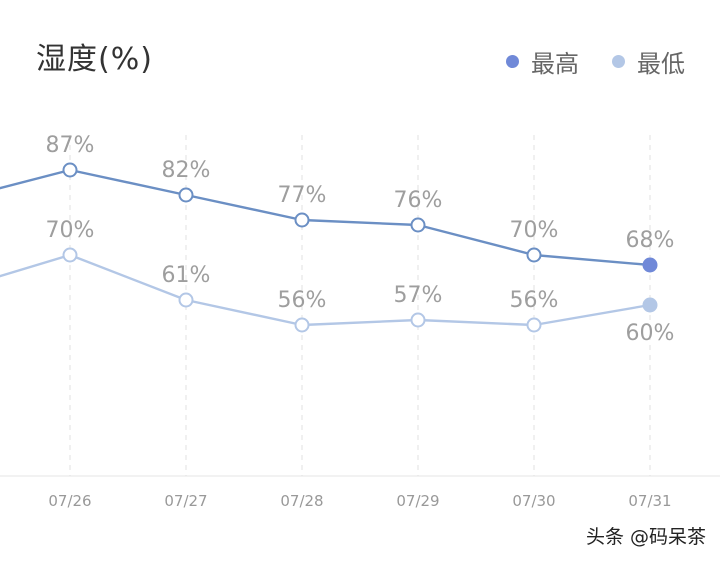 The height and width of the screenshot is (561, 720). Describe the element at coordinates (650, 240) in the screenshot. I see `data-label-high: 68%` at that location.